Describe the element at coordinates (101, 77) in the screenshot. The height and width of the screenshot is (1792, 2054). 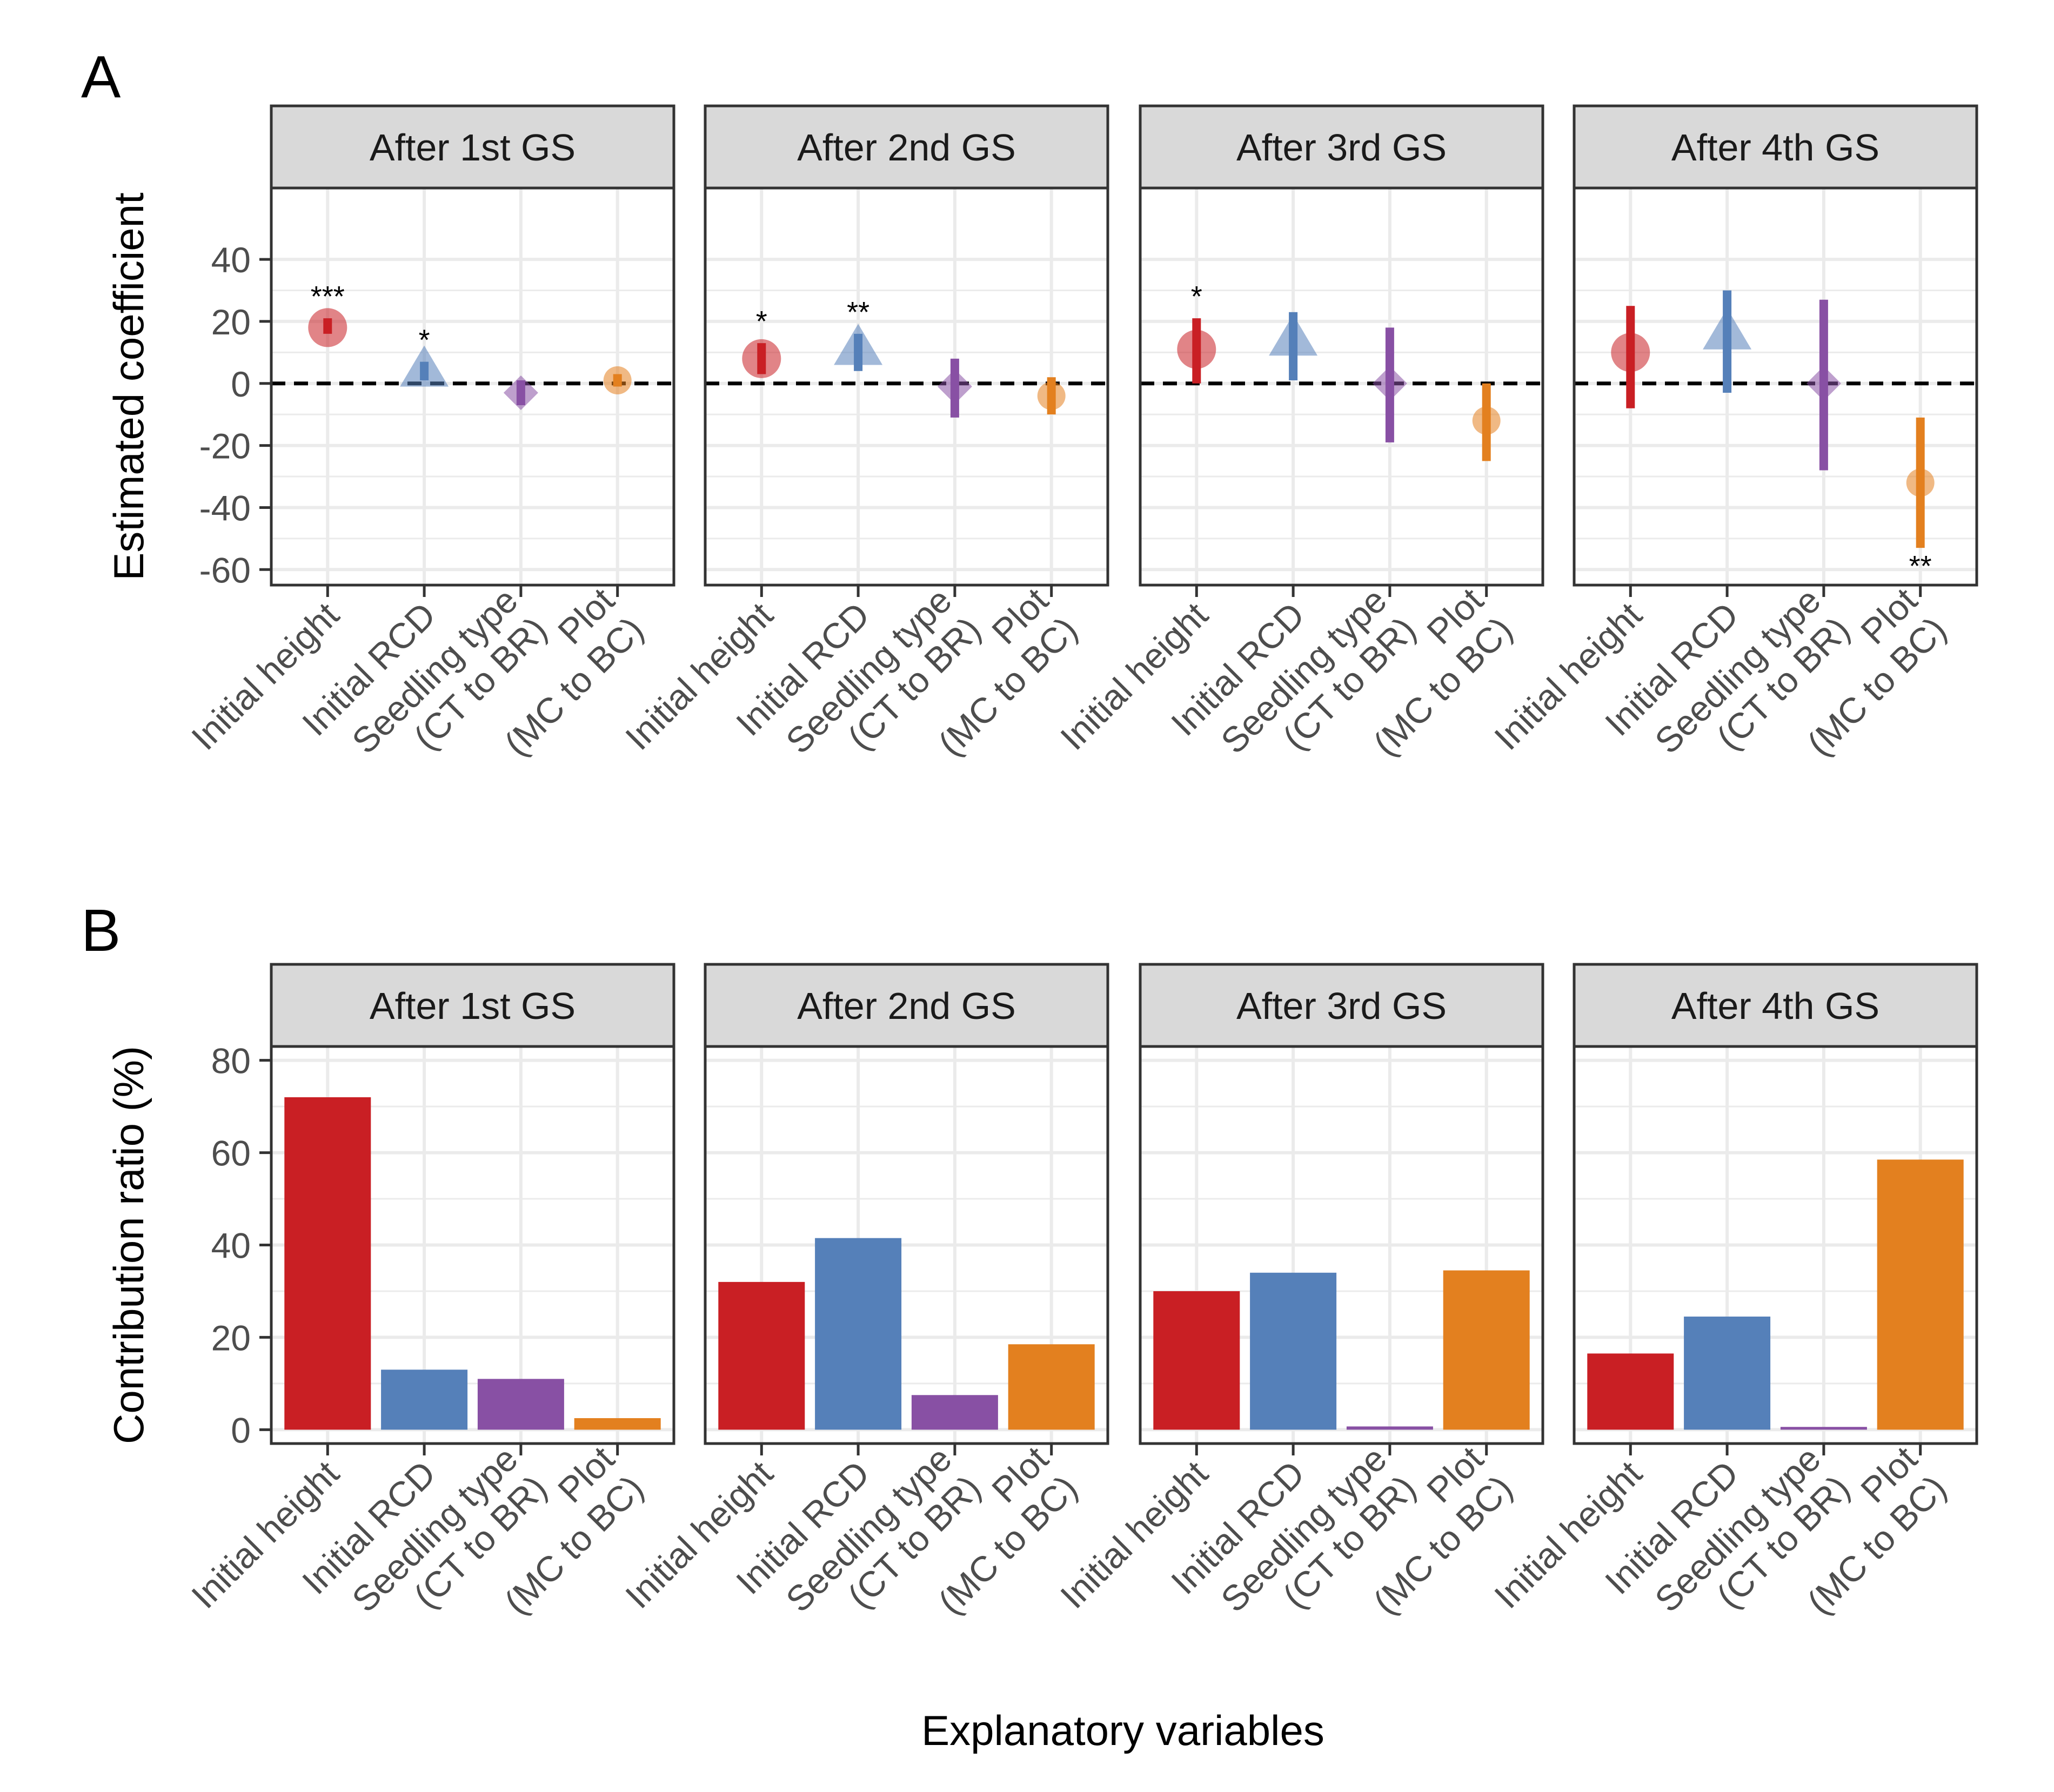
I see `panel-a-label: A` at that location.